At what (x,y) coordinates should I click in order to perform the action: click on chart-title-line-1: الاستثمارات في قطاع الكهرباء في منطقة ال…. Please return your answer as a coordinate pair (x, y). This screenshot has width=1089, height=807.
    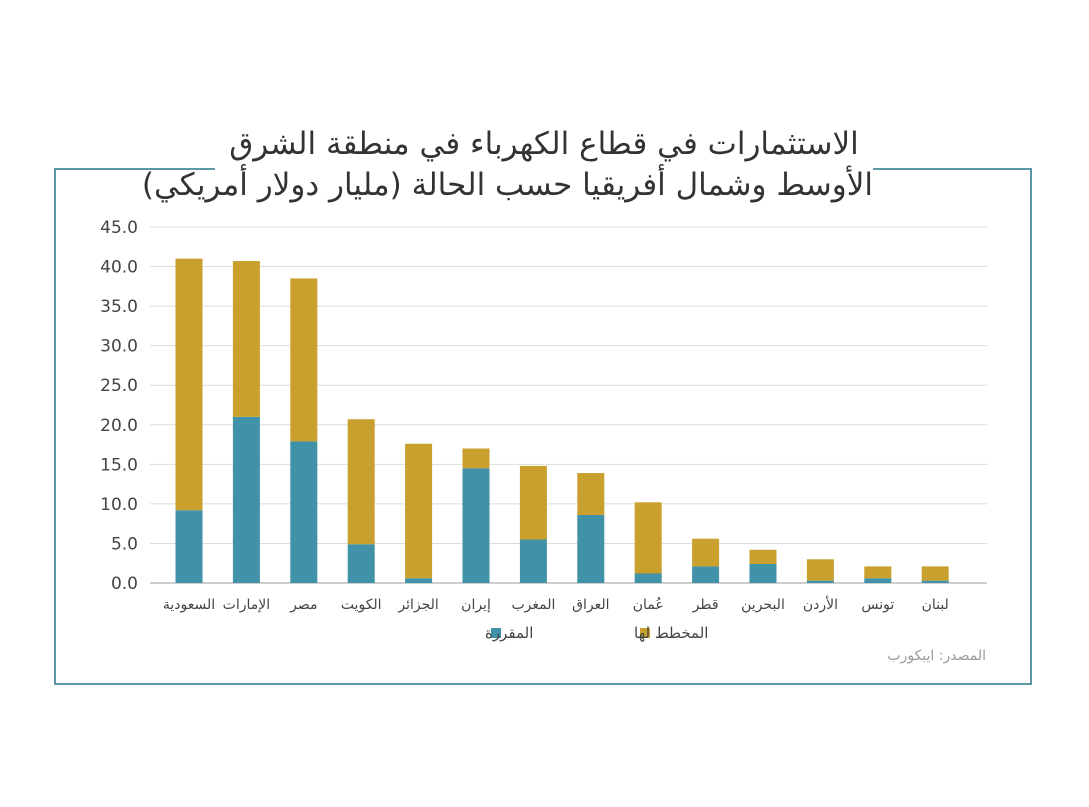
    Looking at the image, I should click on (544, 144).